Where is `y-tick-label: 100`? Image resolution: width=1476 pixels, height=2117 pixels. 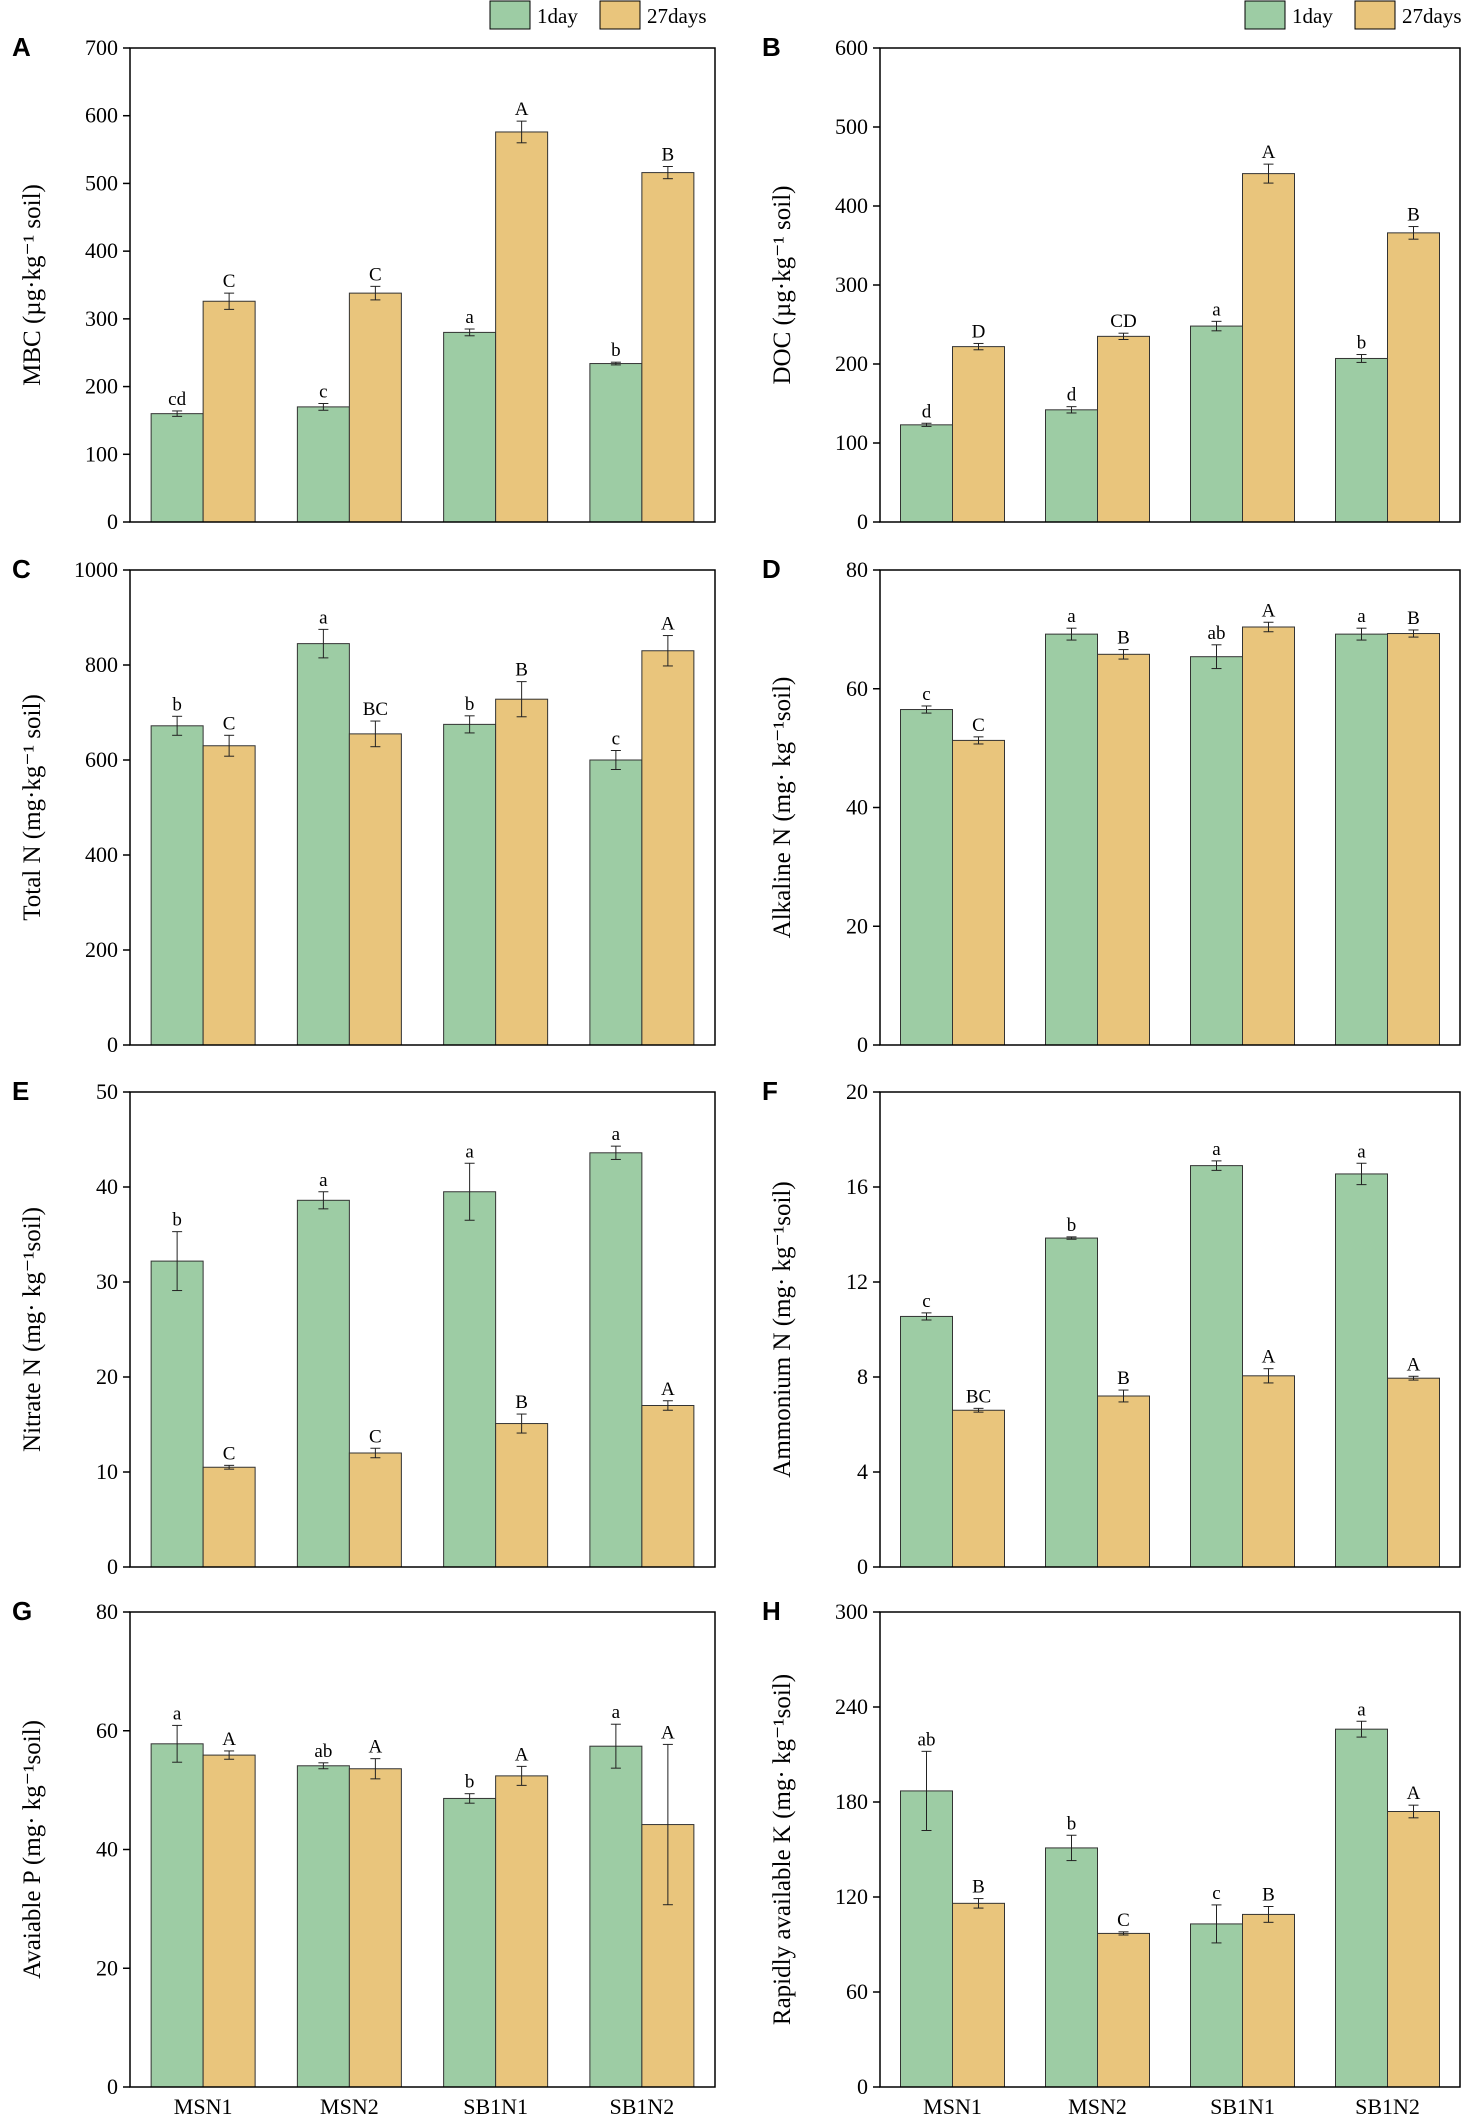
y-tick-label: 100 is located at coordinates (851, 442).